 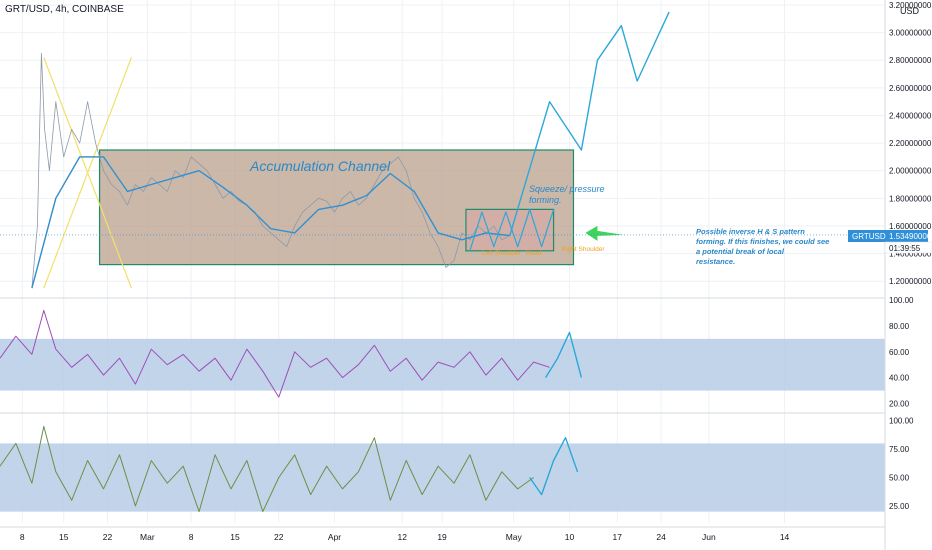 I want to click on price-tick-label: 2.20000000, so click(x=910, y=143).